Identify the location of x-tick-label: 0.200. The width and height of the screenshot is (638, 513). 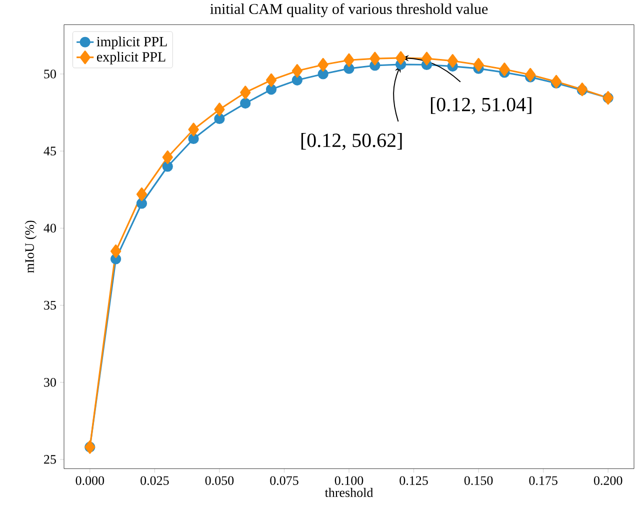
(608, 481).